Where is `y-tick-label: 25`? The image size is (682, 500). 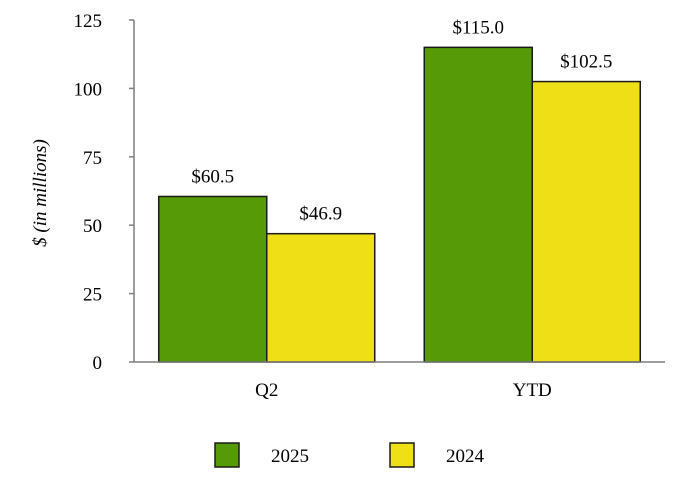
y-tick-label: 25 is located at coordinates (92, 295).